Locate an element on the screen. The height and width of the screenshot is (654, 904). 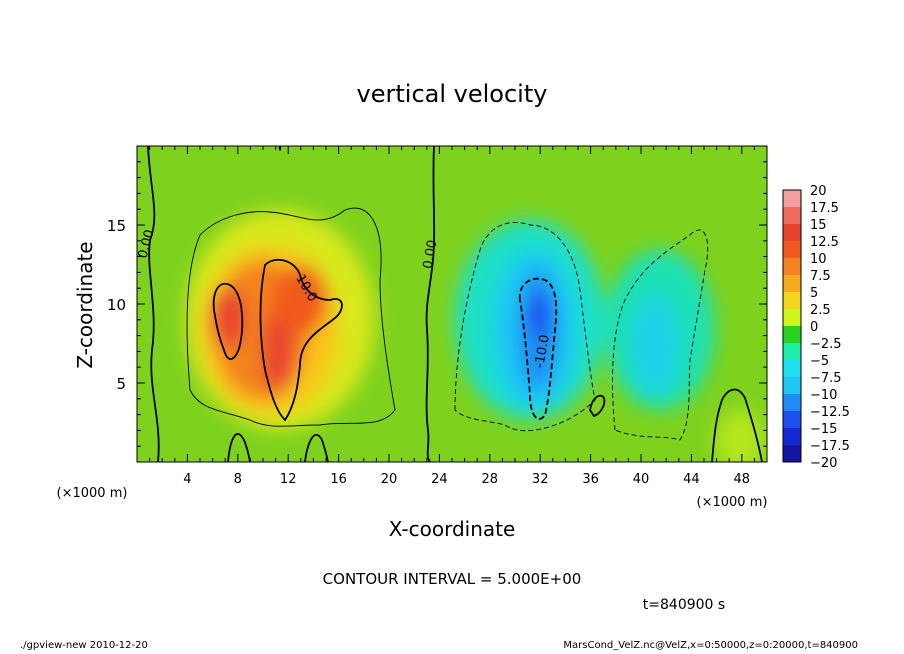
x-tick-label: 44 is located at coordinates (691, 479).